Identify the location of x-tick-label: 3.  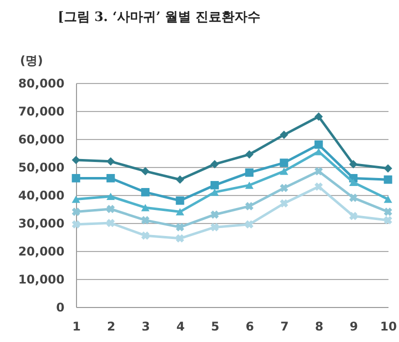
(146, 327).